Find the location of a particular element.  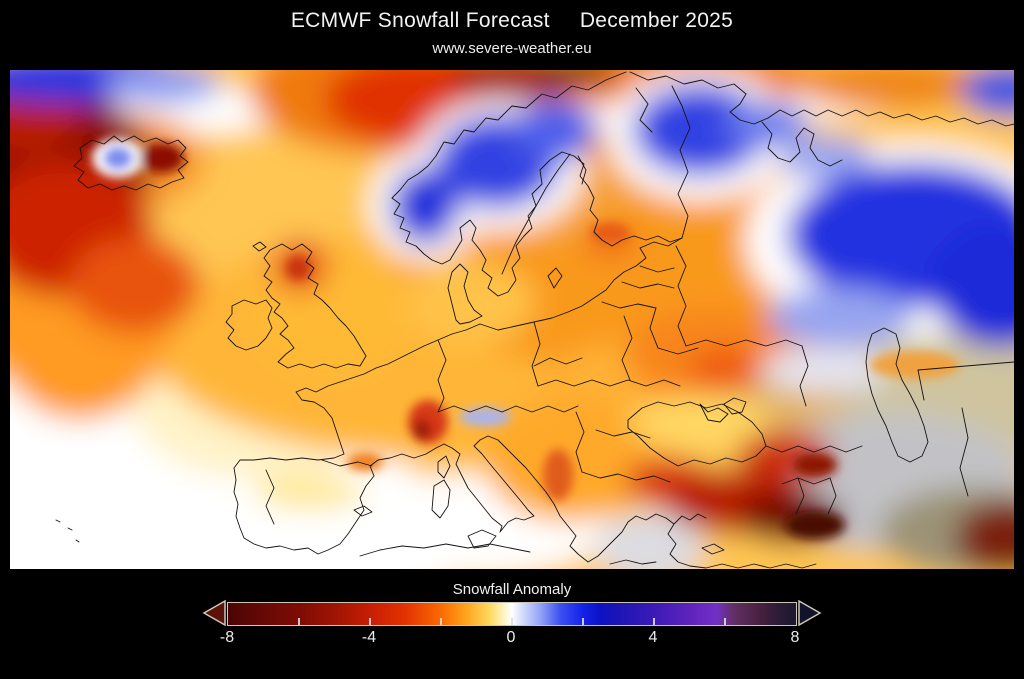

page-title: ECMWF Snowfall Forecast December 2025 is located at coordinates (512, 21).